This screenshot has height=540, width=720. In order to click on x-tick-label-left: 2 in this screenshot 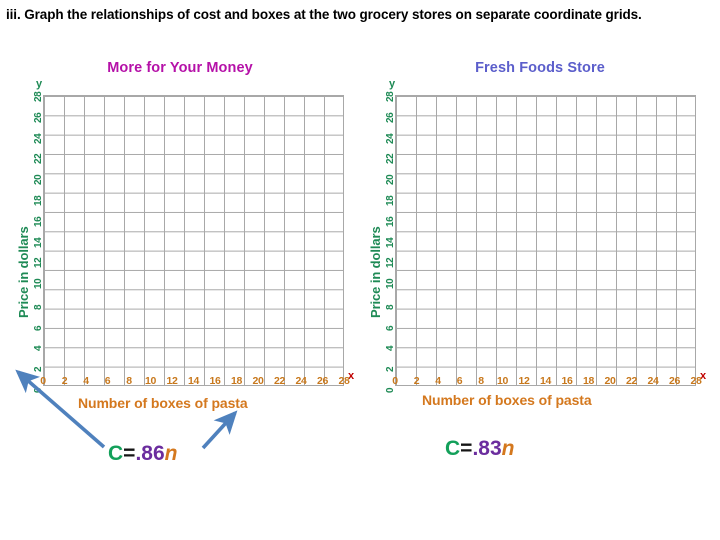, I will do `click(64, 381)`.